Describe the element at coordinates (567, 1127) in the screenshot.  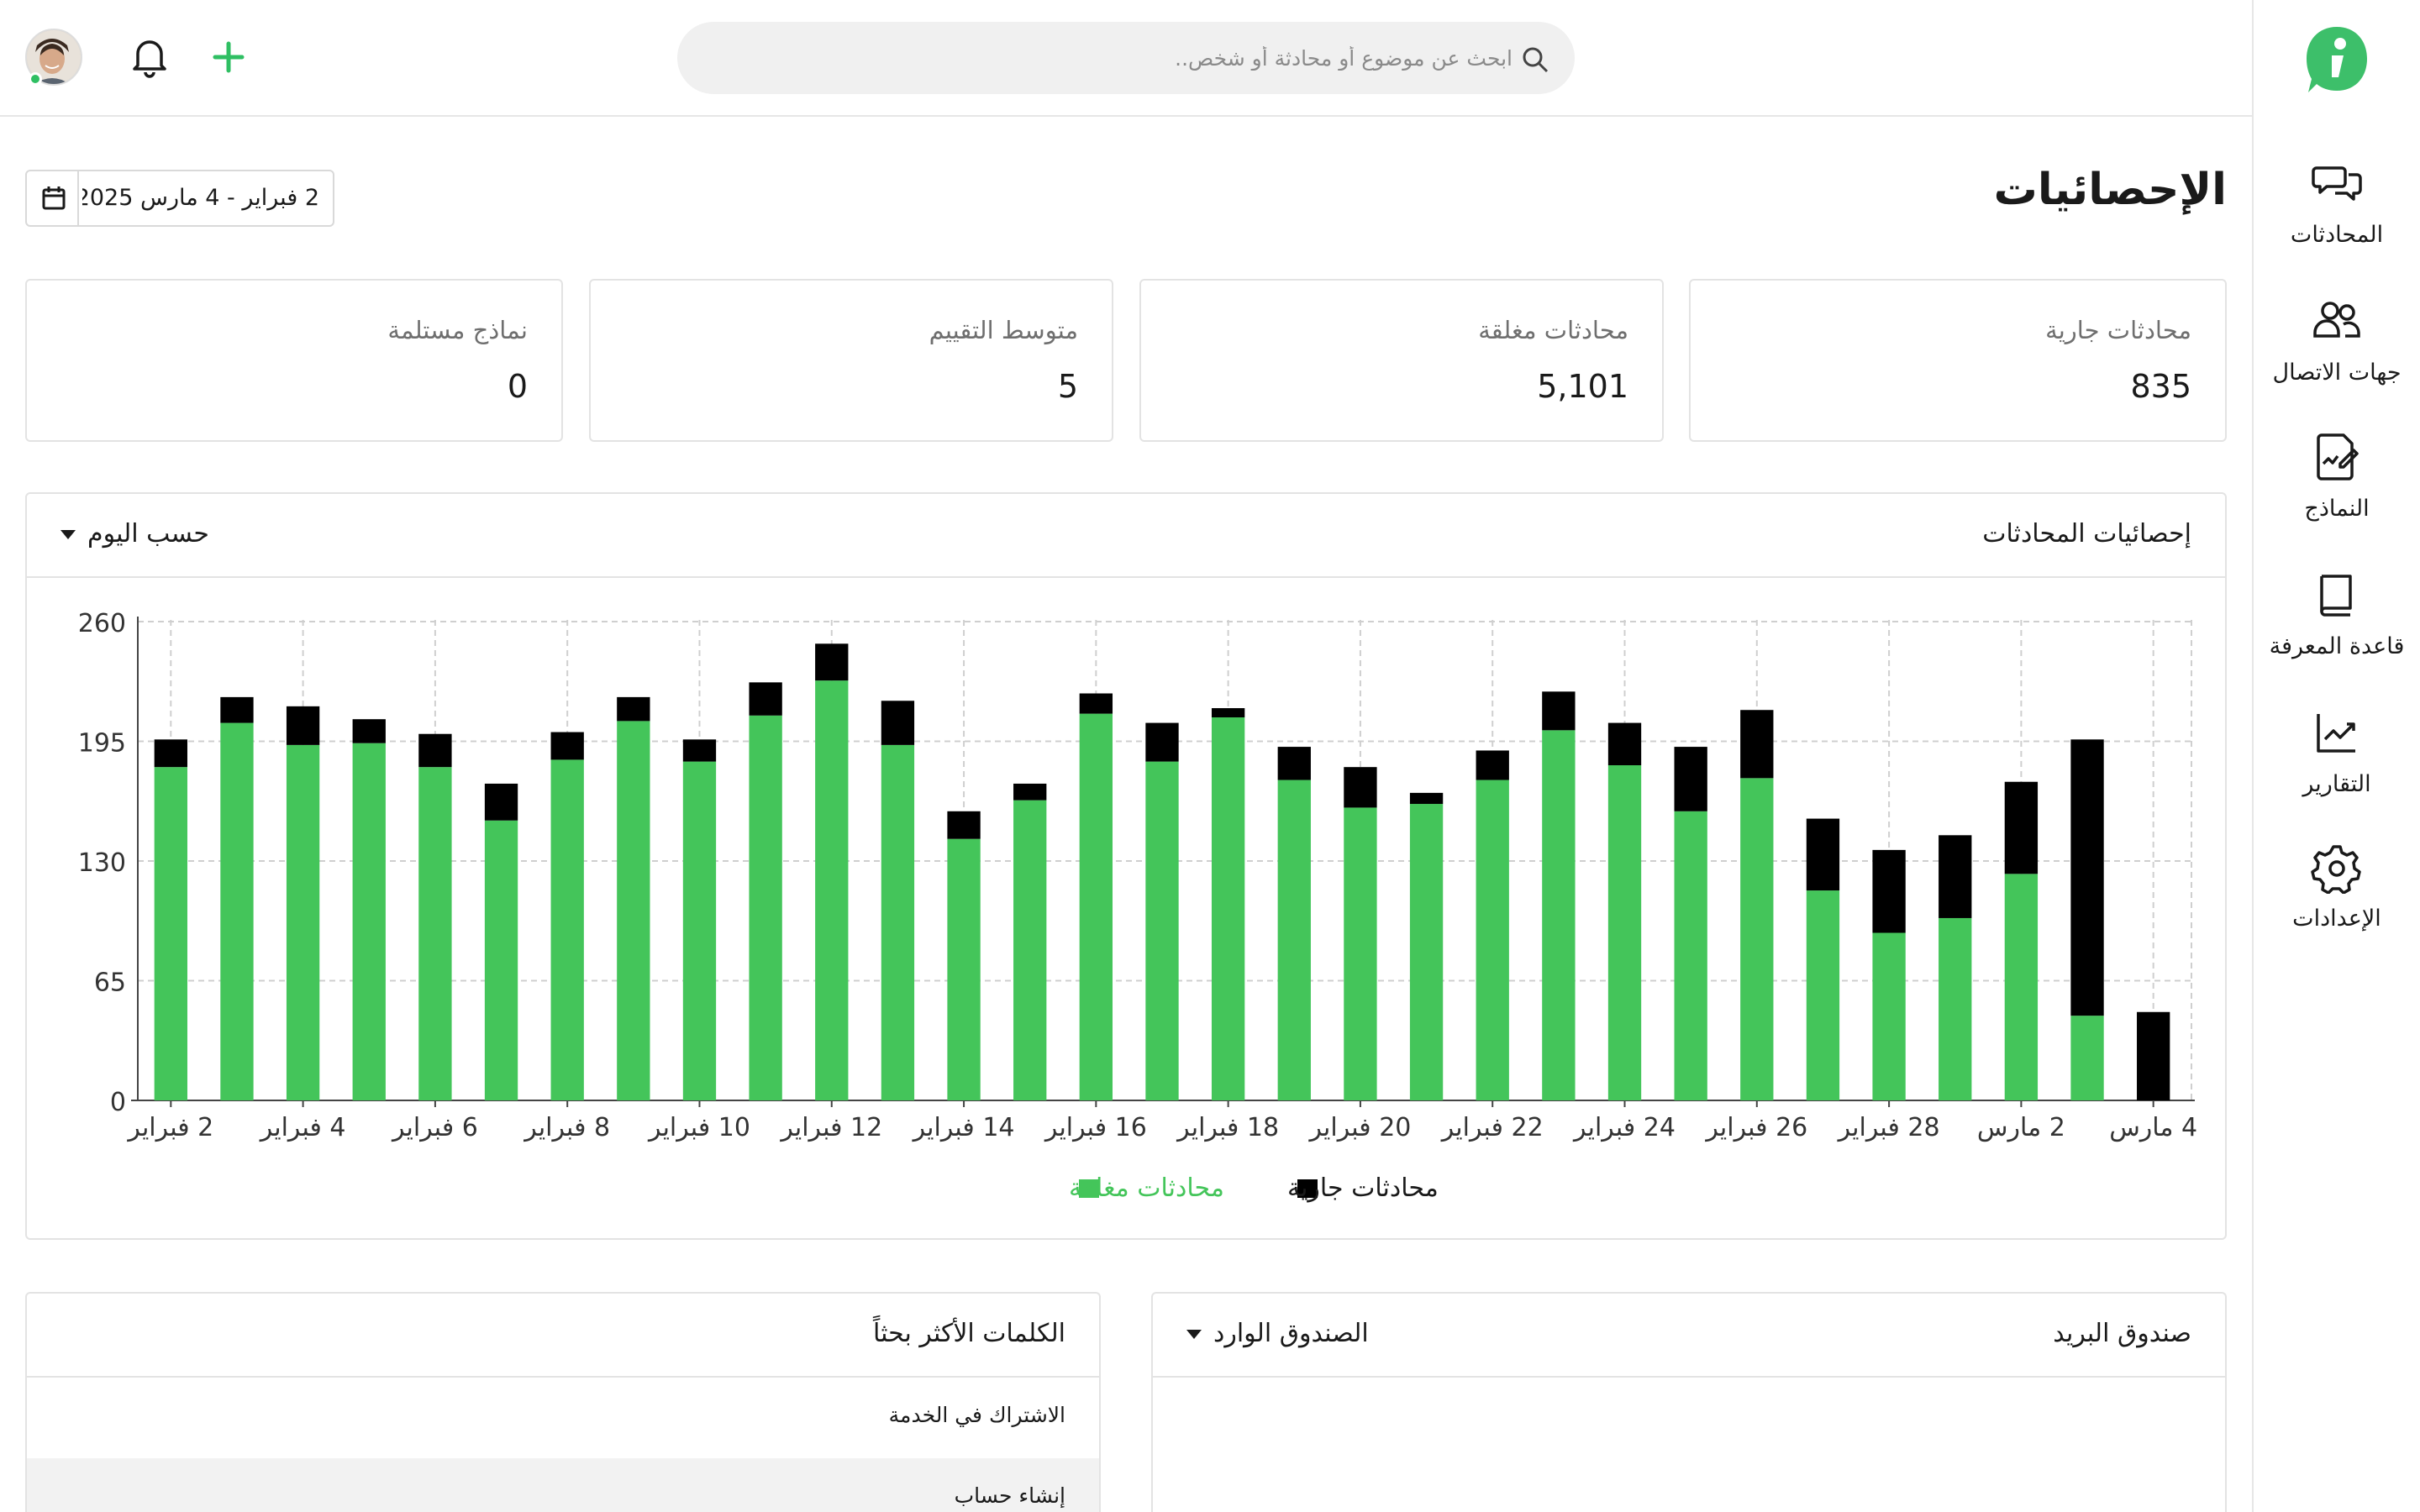
I see `x-tick-label: 8 فبراير` at that location.